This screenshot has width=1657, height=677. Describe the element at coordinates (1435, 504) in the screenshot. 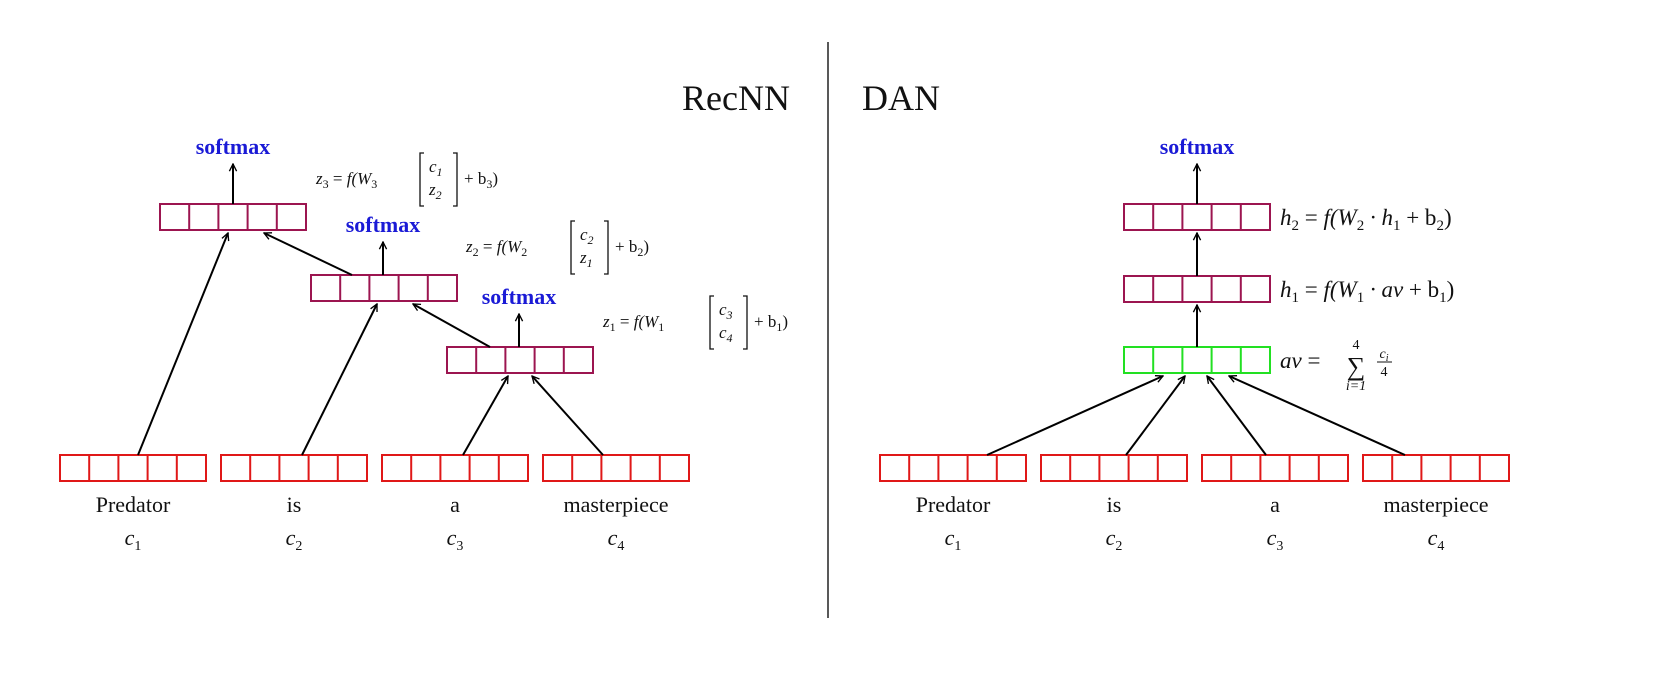

I see `dan-word-masterpiece: masterpiece` at that location.